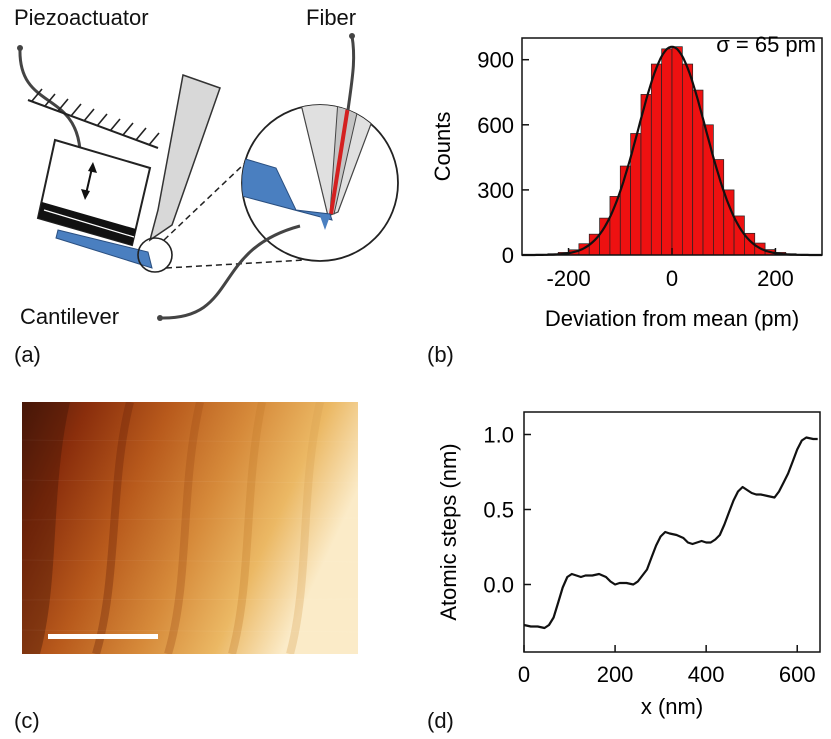 The width and height of the screenshot is (831, 739). Describe the element at coordinates (104, 249) in the screenshot. I see `cantilever-shape` at that location.